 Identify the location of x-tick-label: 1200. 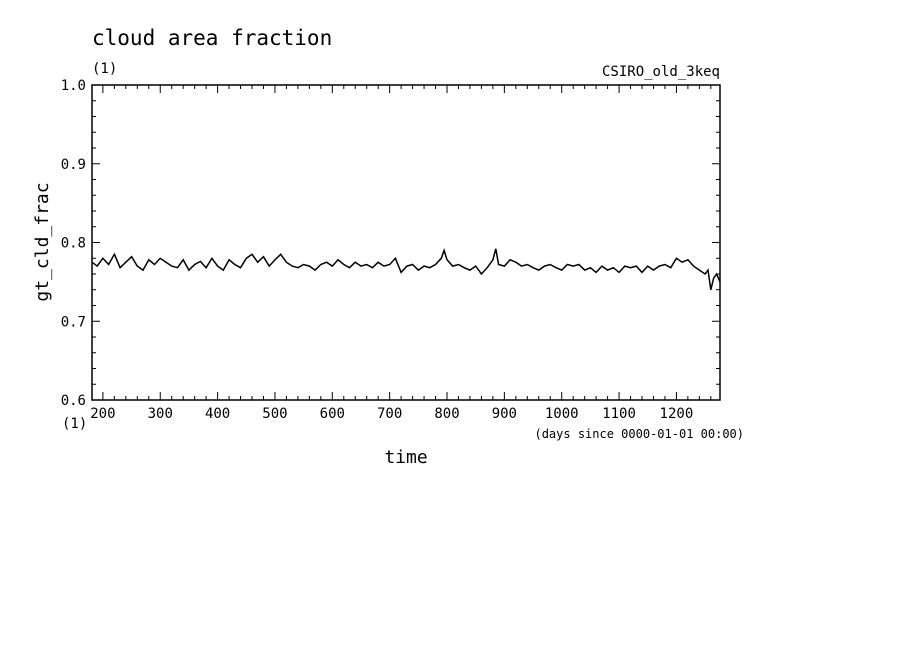
(677, 414).